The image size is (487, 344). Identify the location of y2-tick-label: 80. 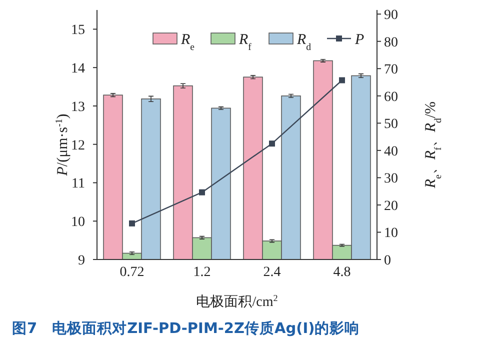
(391, 42).